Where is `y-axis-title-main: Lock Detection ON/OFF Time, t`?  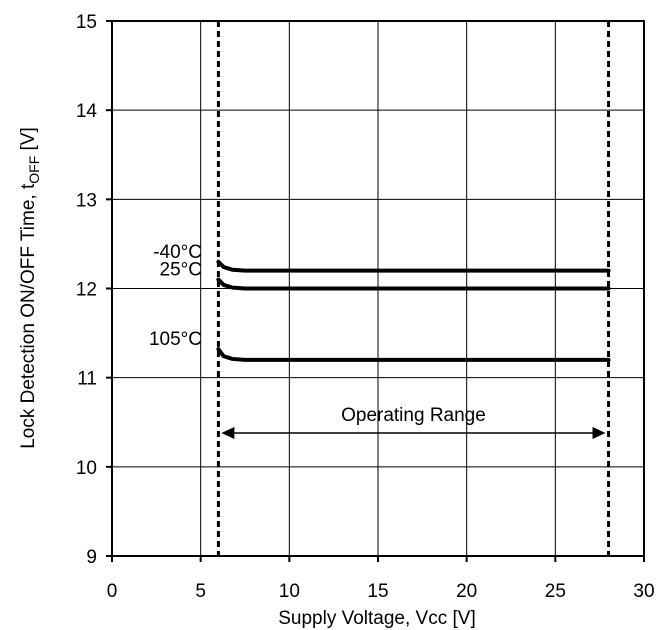
y-axis-title-main: Lock Detection ON/OFF Time, t is located at coordinates (28, 316).